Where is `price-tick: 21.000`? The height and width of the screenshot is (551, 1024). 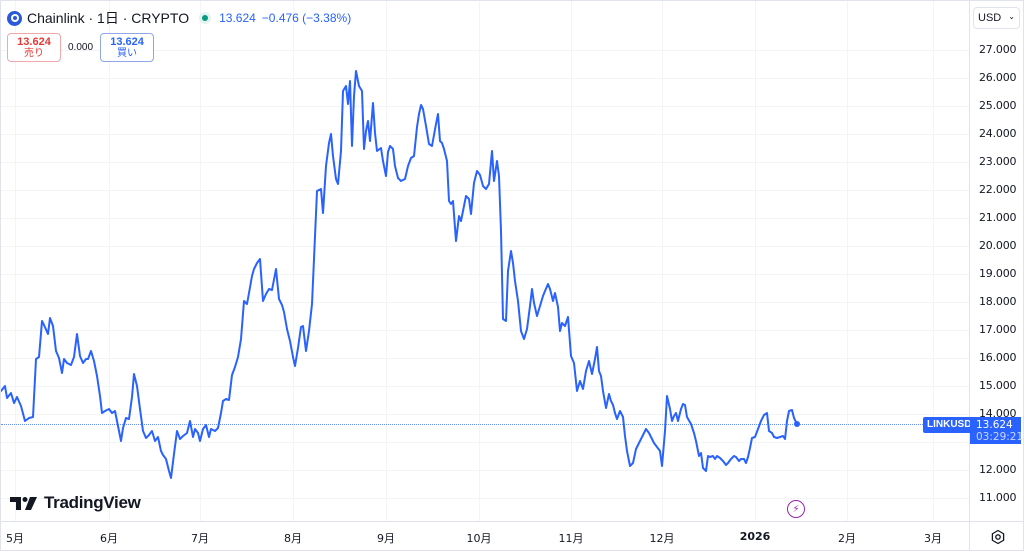
price-tick: 21.000 is located at coordinates (998, 217).